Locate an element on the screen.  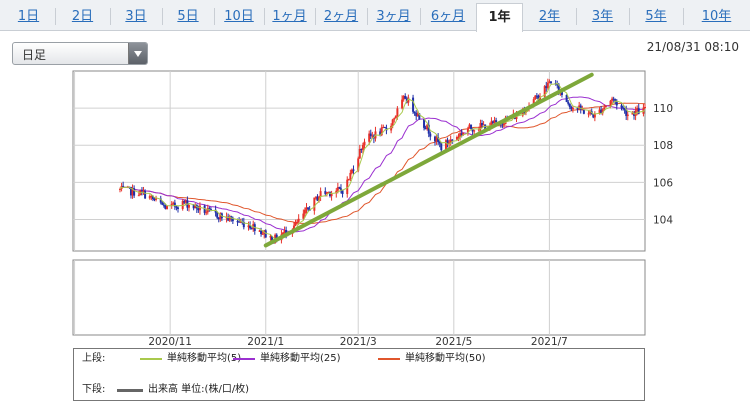
tab-14: 10年 is located at coordinates (716, 16).